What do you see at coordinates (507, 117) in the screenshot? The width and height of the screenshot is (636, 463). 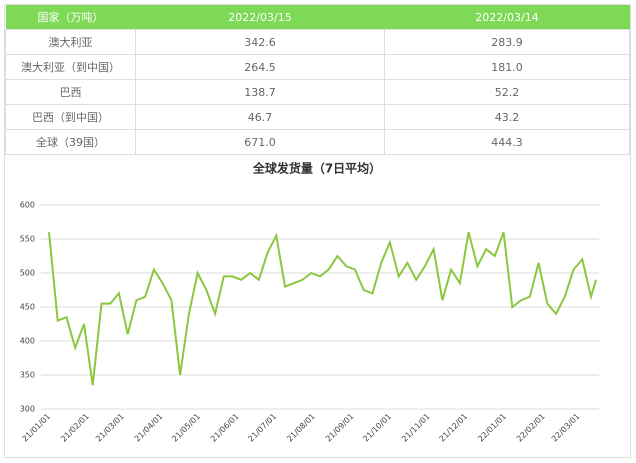 I see `table-cell: 43.2` at bounding box center [507, 117].